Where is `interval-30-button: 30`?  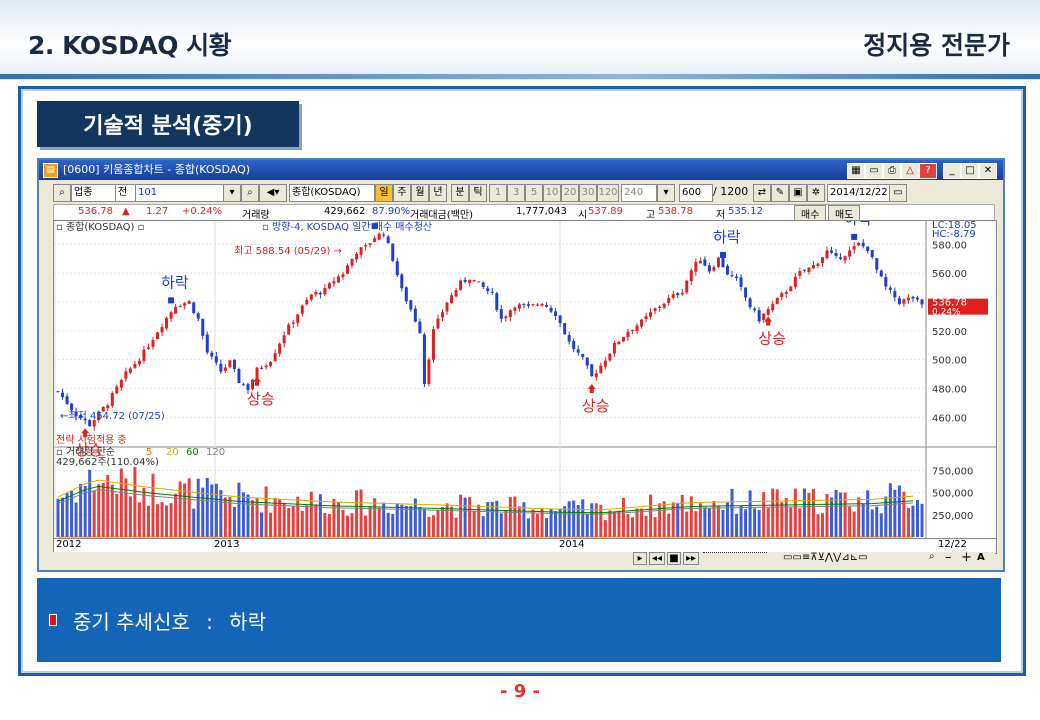 interval-30-button: 30 is located at coordinates (588, 193).